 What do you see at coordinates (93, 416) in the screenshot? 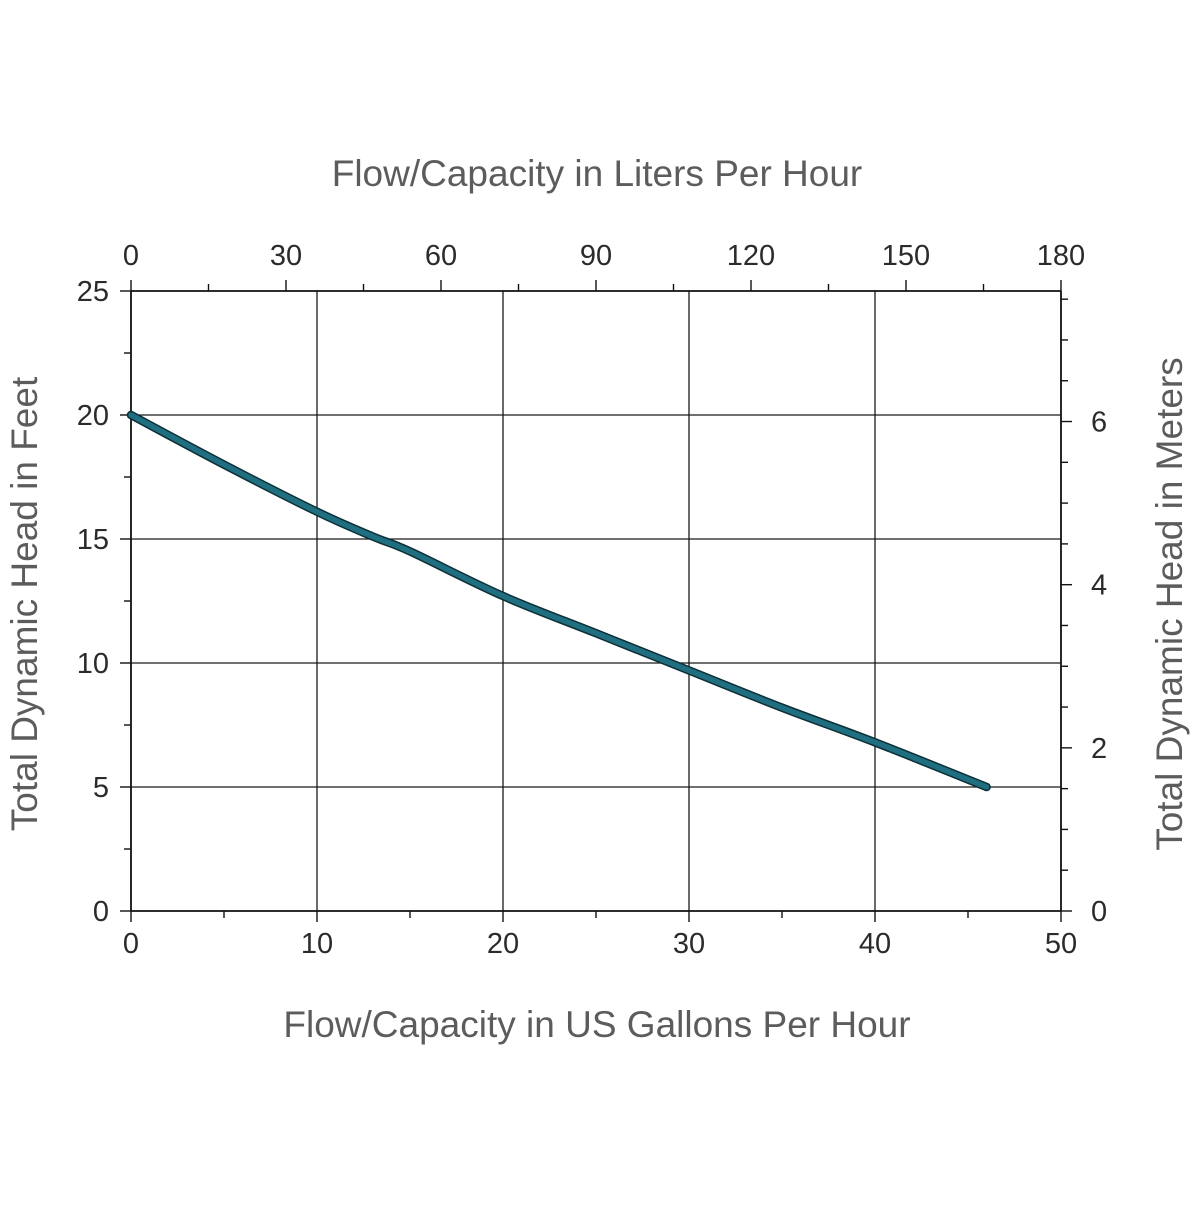
I see `left-tick-label: 20` at bounding box center [93, 416].